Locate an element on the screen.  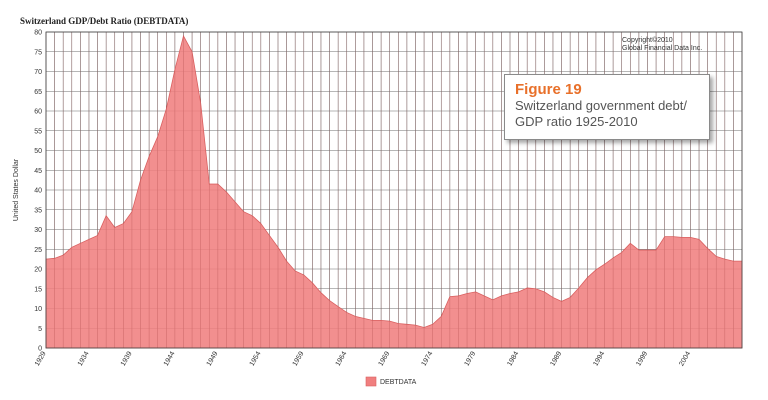
y-axis-label: United States Dollar is located at coordinates (16, 189).